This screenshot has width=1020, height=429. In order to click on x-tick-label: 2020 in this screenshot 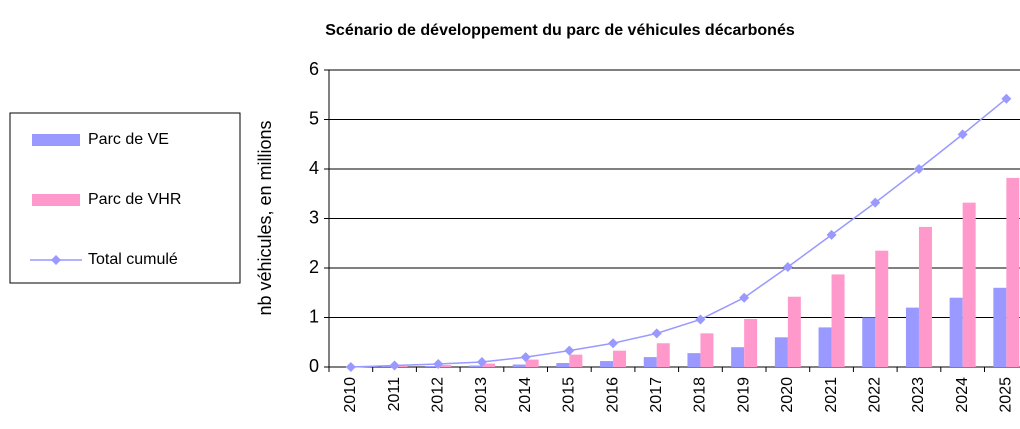, I will do `click(787, 395)`.